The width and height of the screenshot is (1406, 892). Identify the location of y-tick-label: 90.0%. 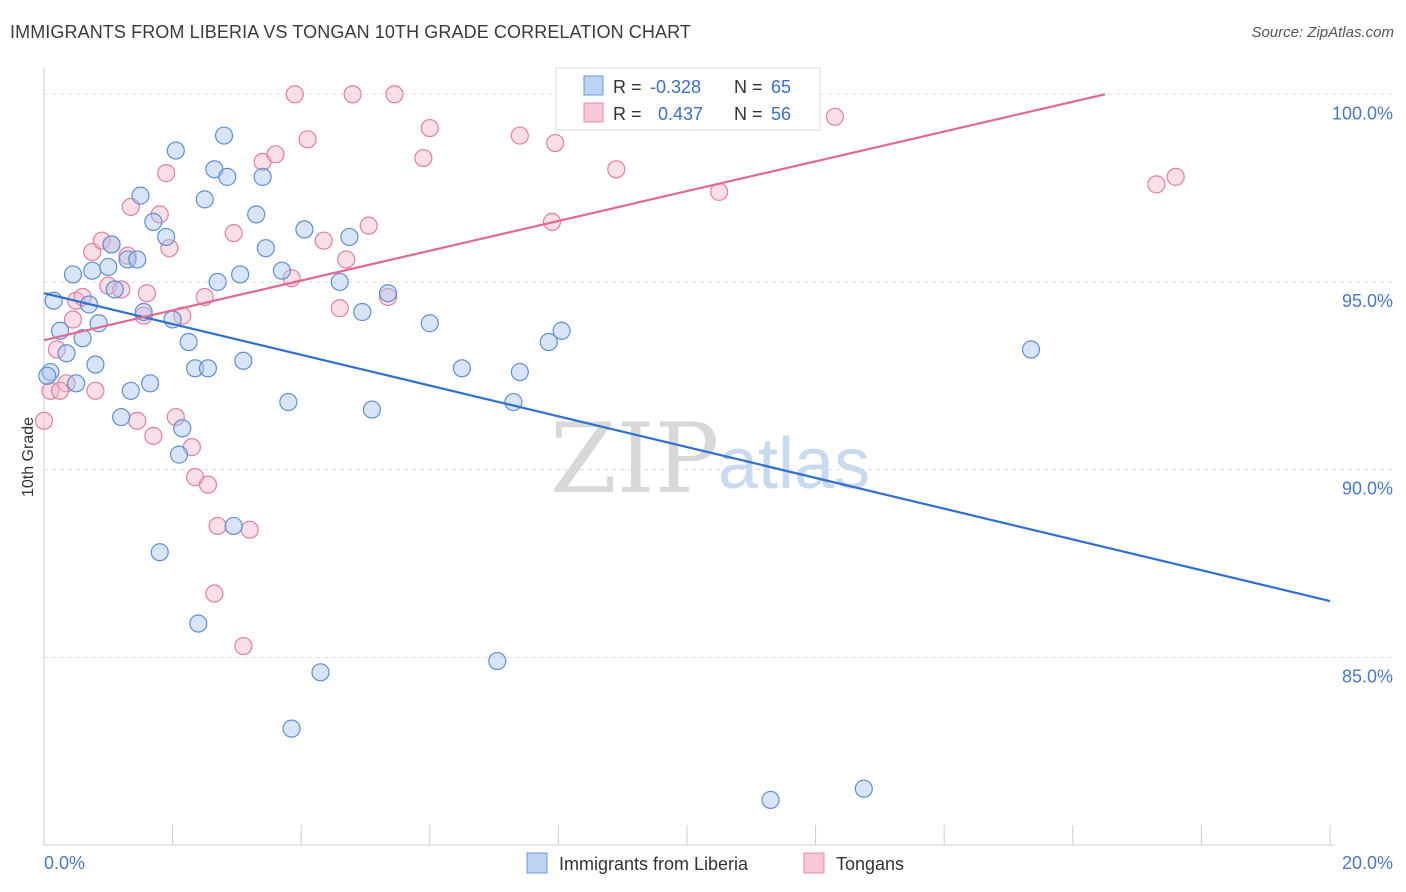
(1367, 489).